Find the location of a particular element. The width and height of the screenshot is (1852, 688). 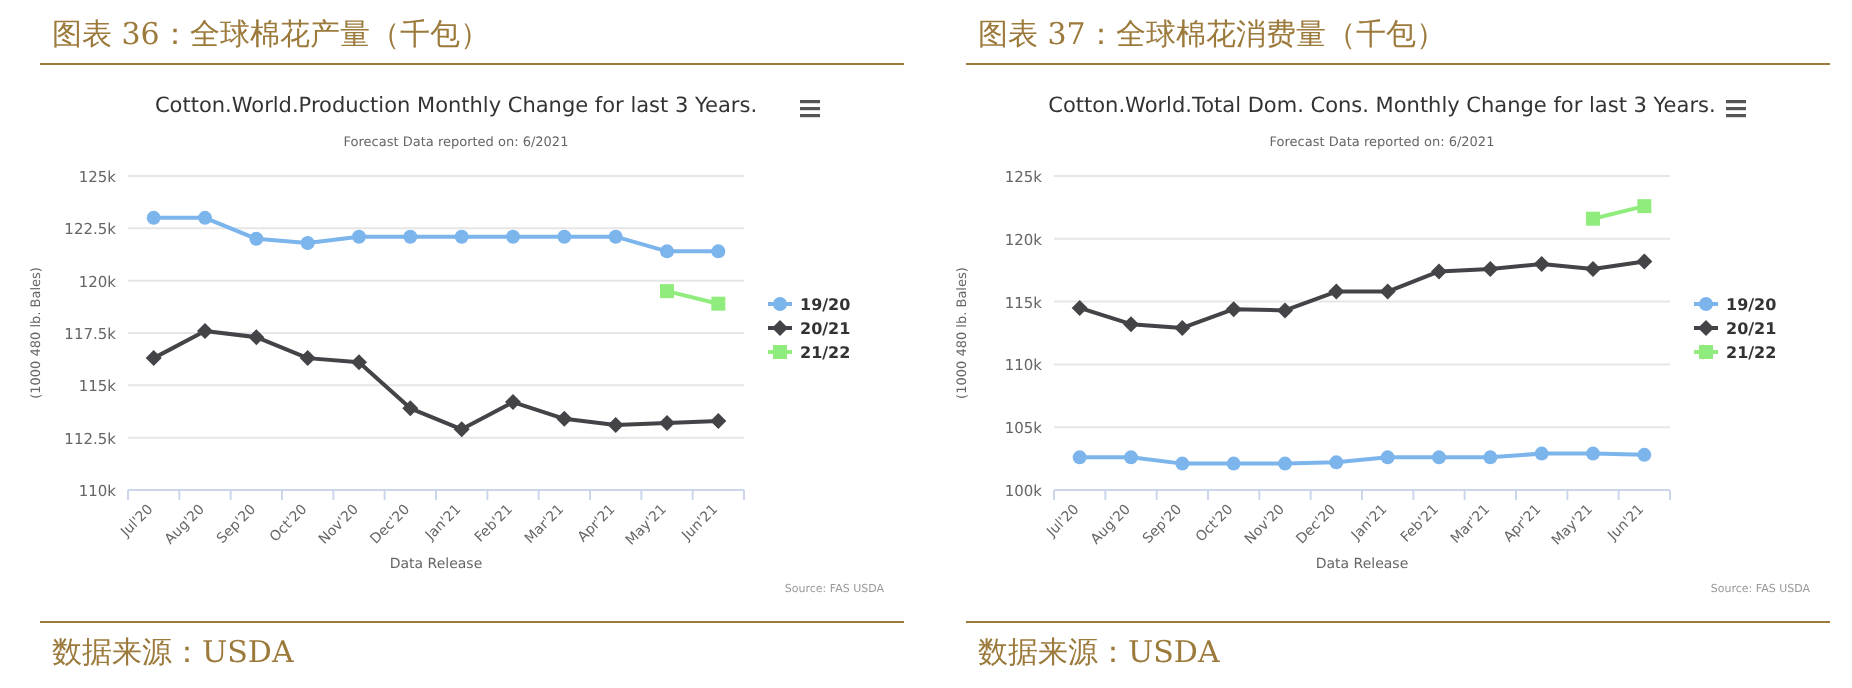

chart-title: Cotton.World.Production Monthly Change for last 3 Years. is located at coordinates (456, 106).